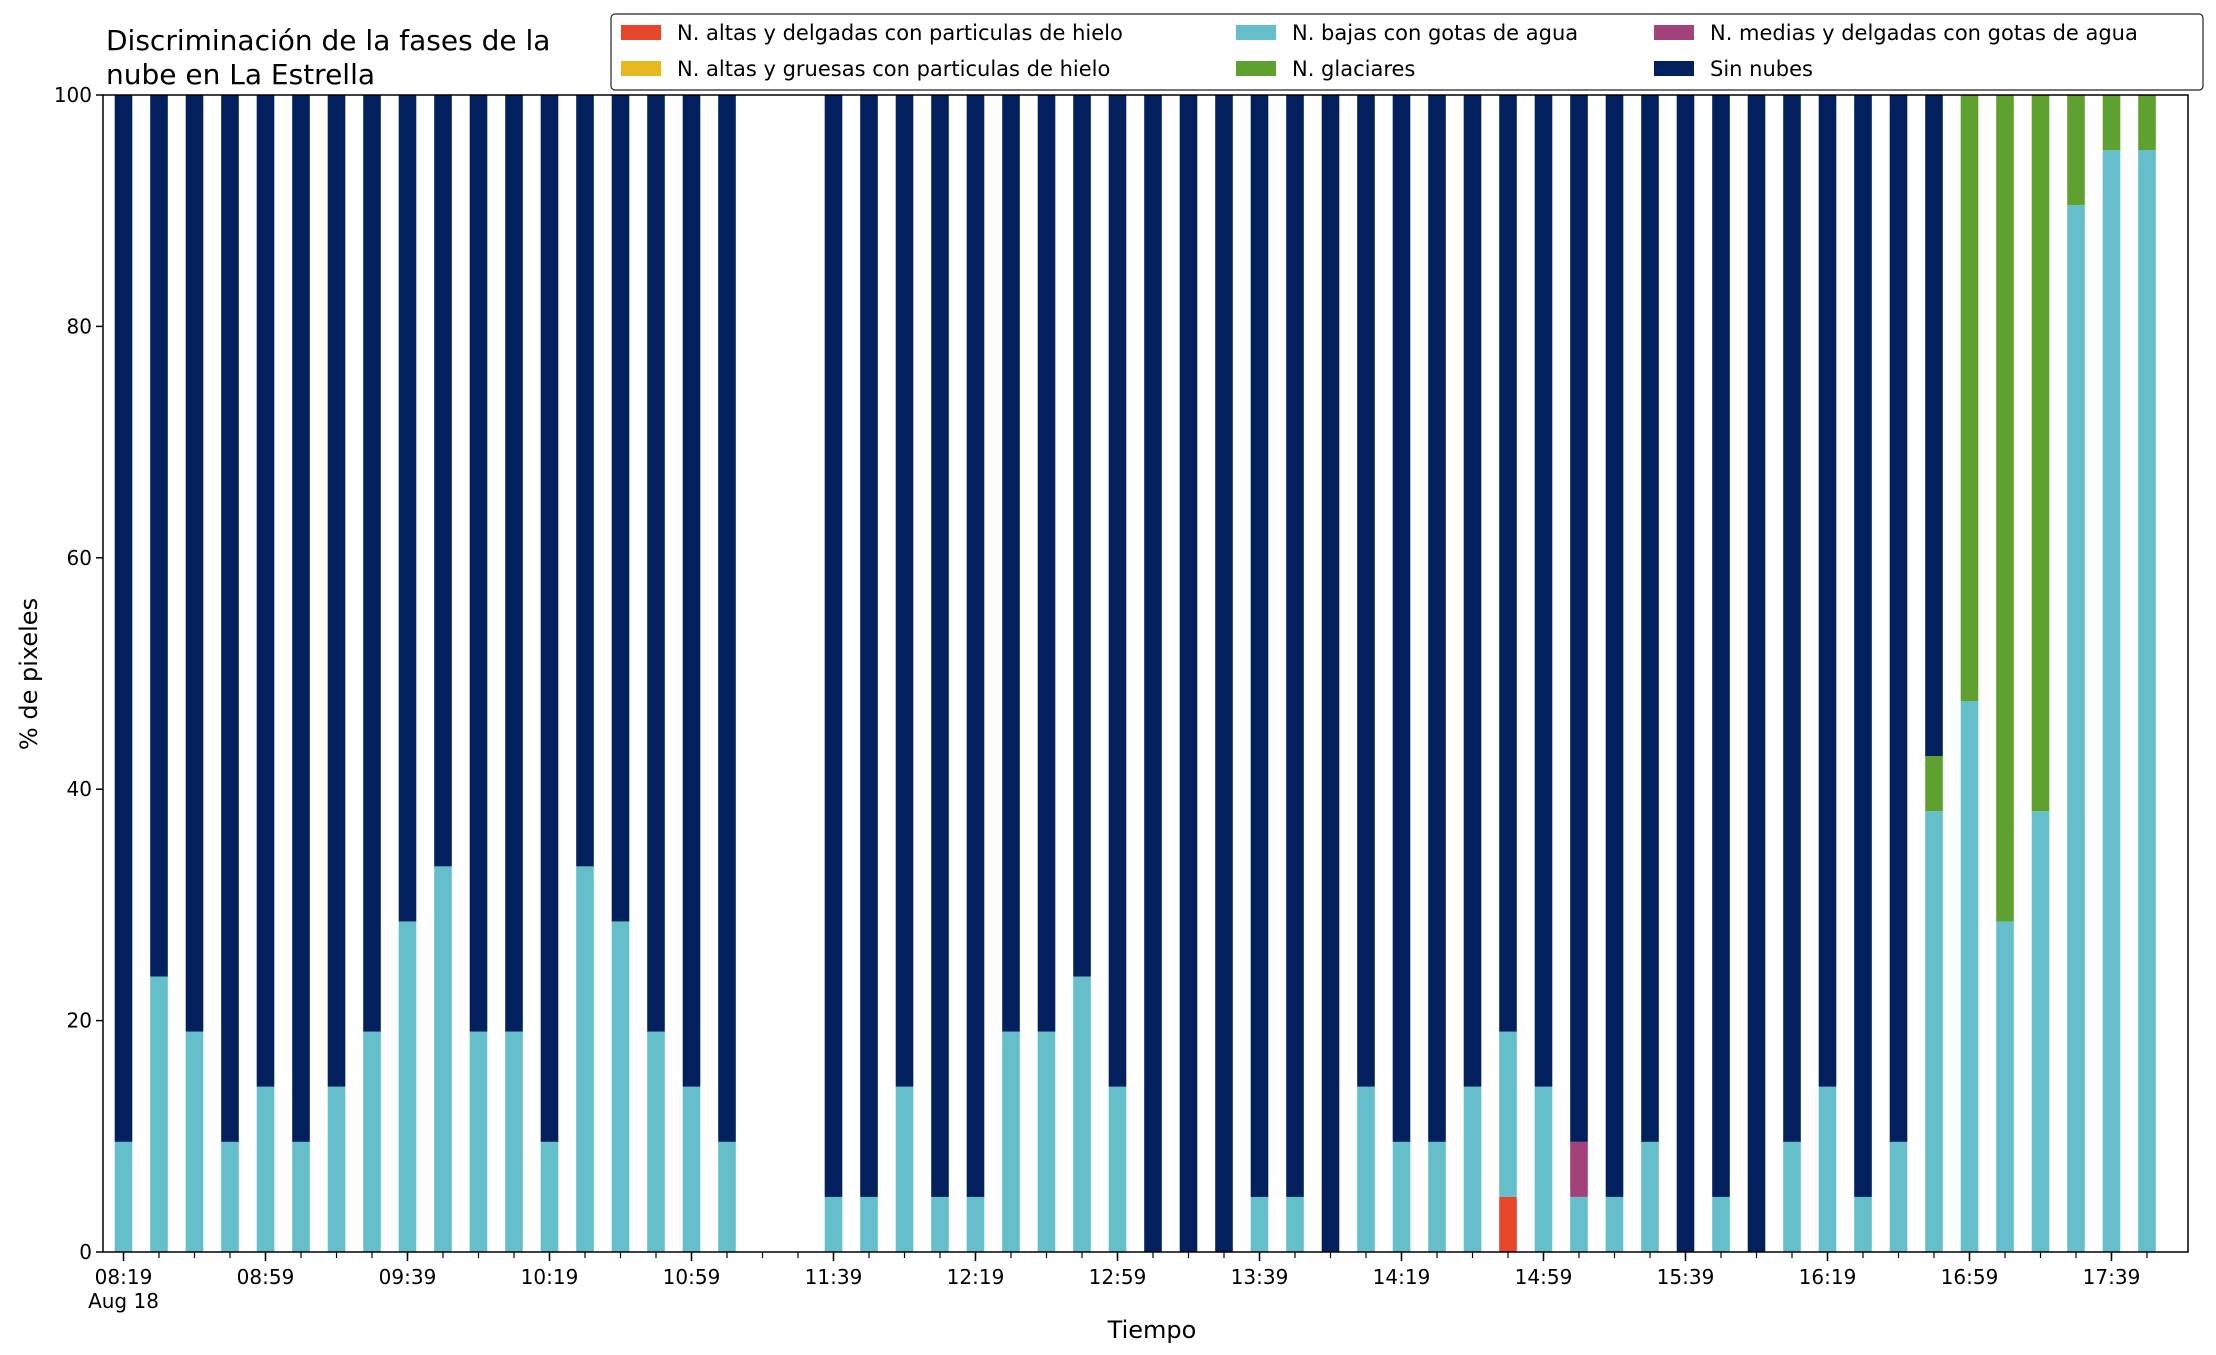  What do you see at coordinates (1188, 673) in the screenshot?
I see `bar-segment-30-s5` at bounding box center [1188, 673].